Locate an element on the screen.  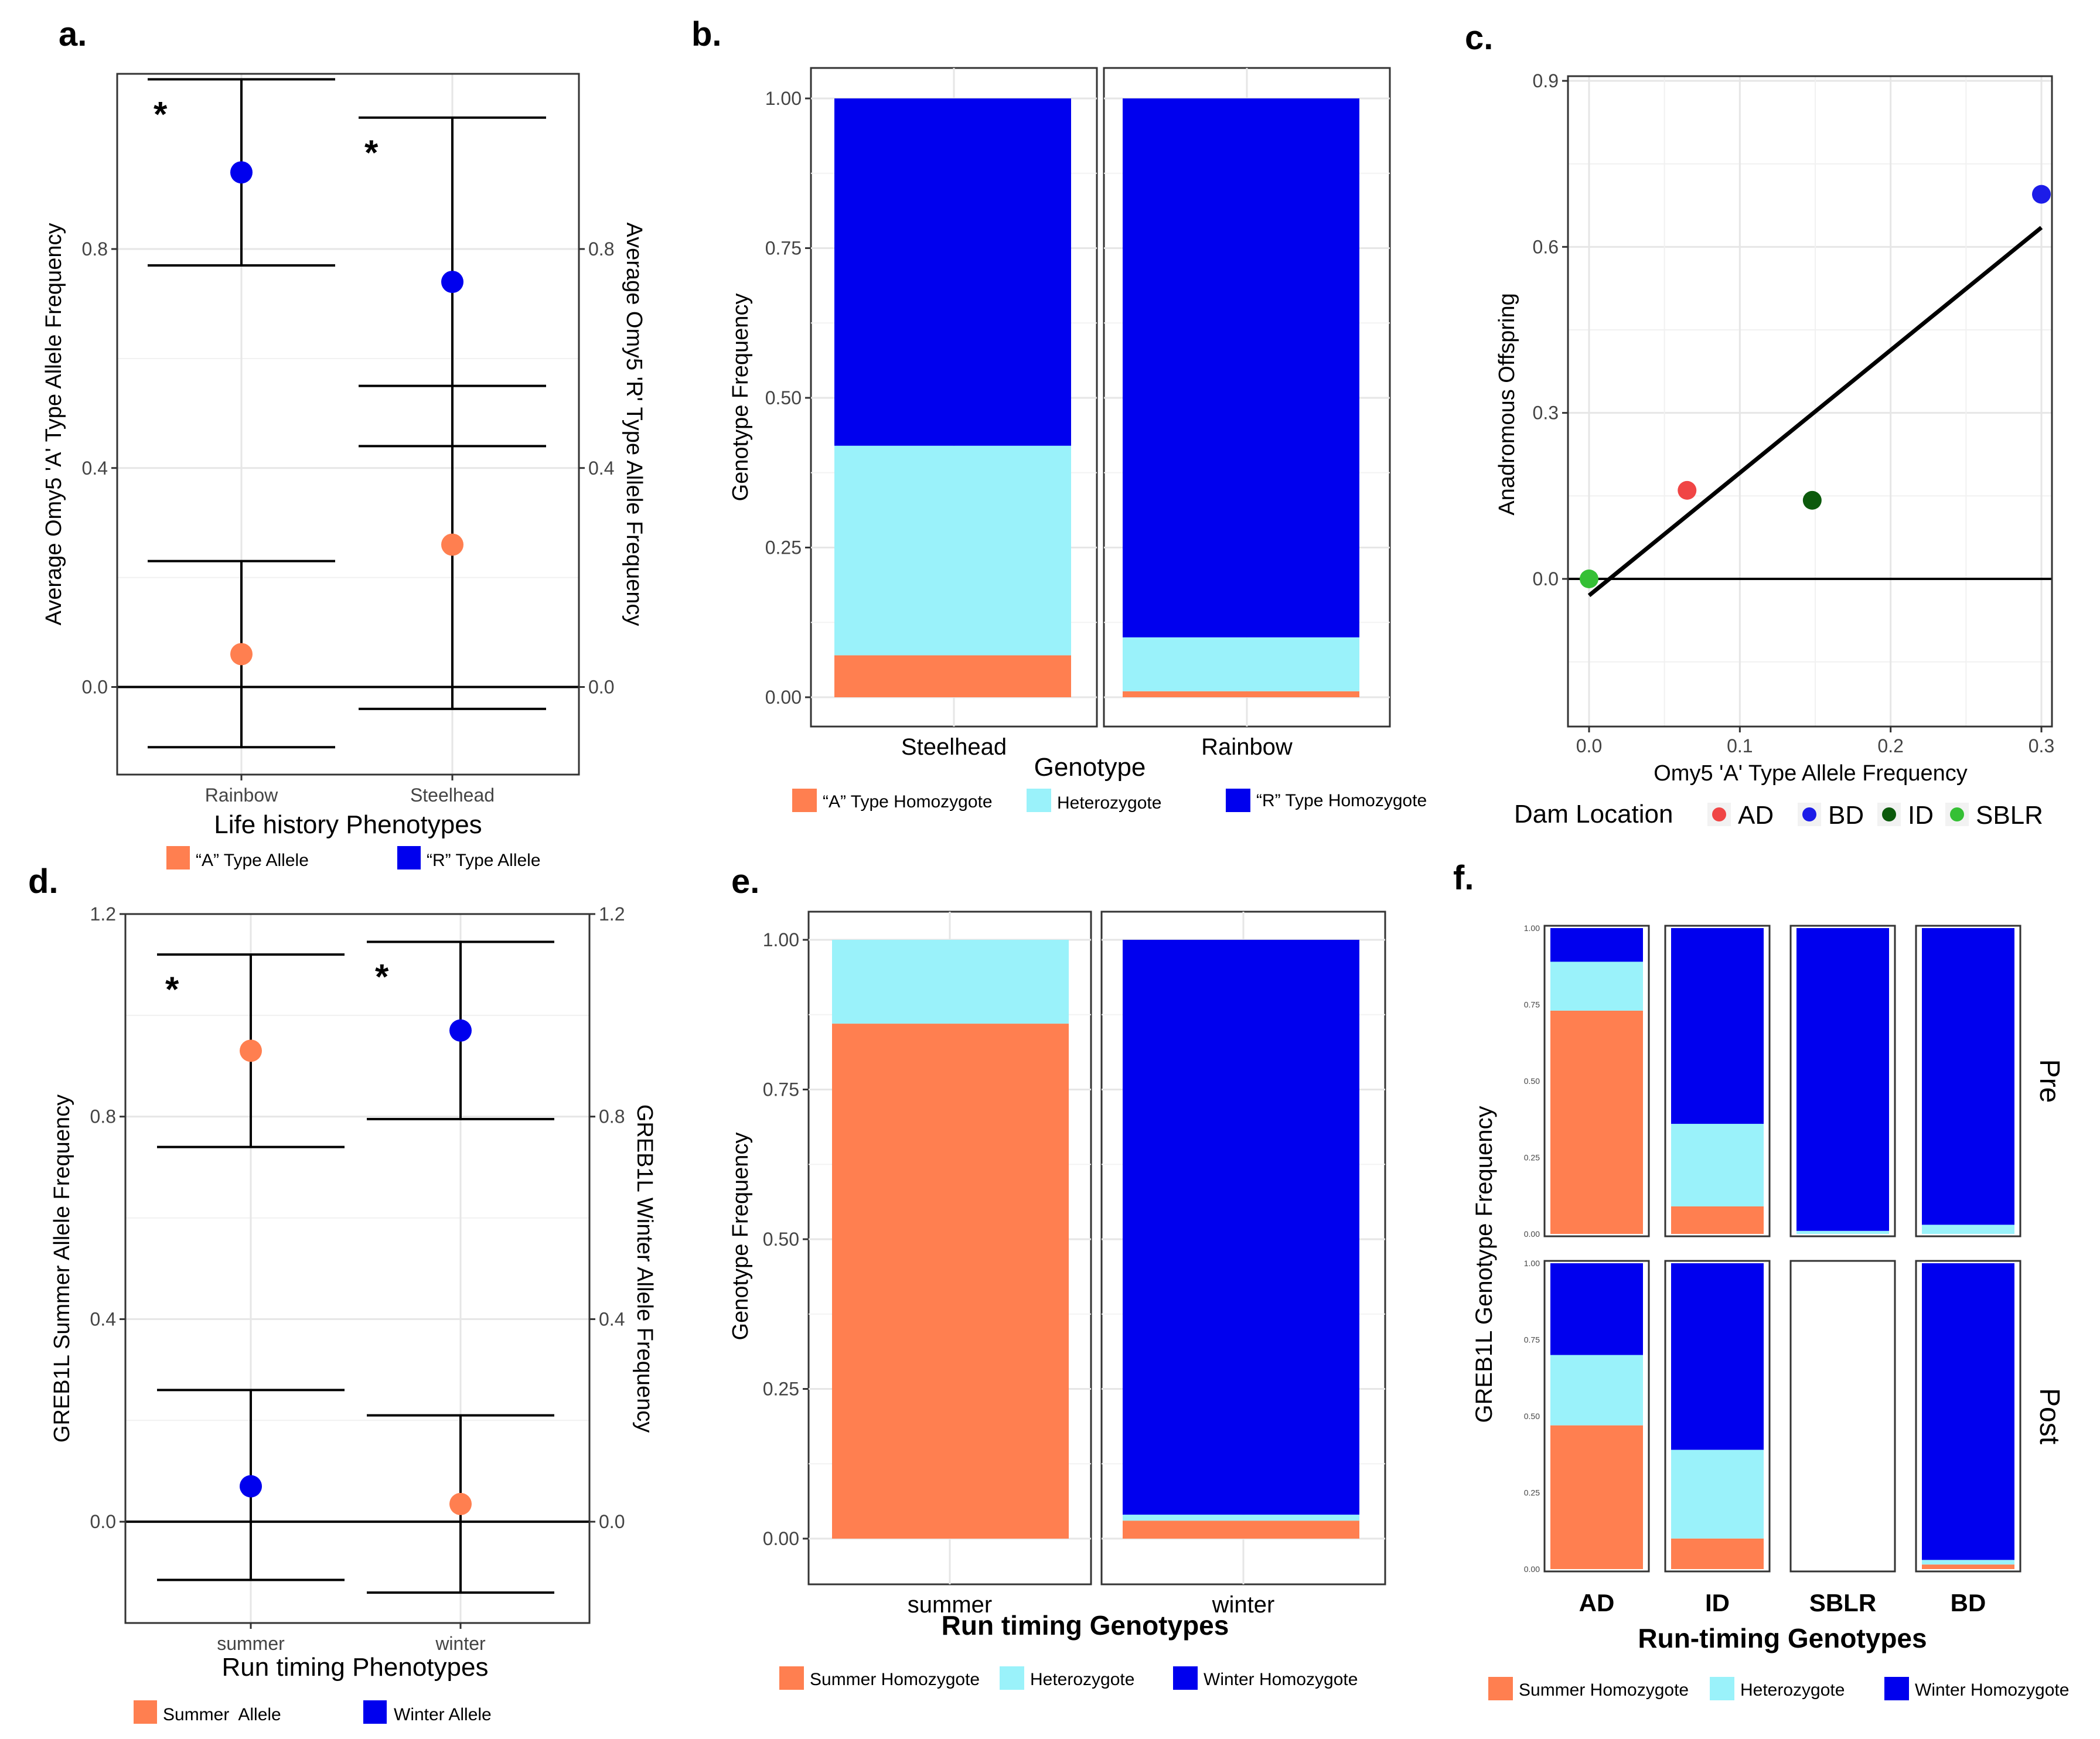
panel-c-grid is located at coordinates (1810, 401).